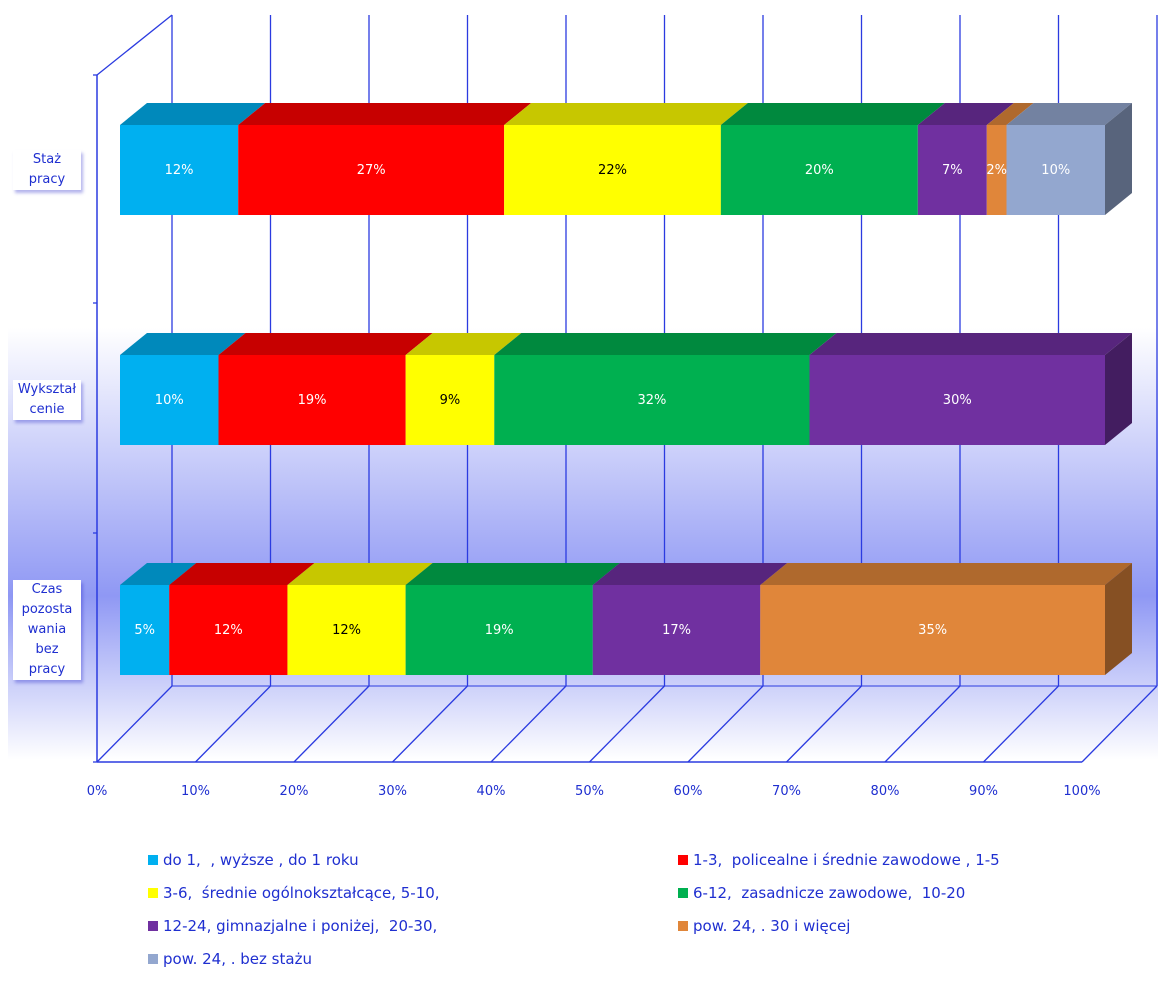  Describe the element at coordinates (47, 170) in the screenshot. I see `category-label: Staż pracy` at that location.